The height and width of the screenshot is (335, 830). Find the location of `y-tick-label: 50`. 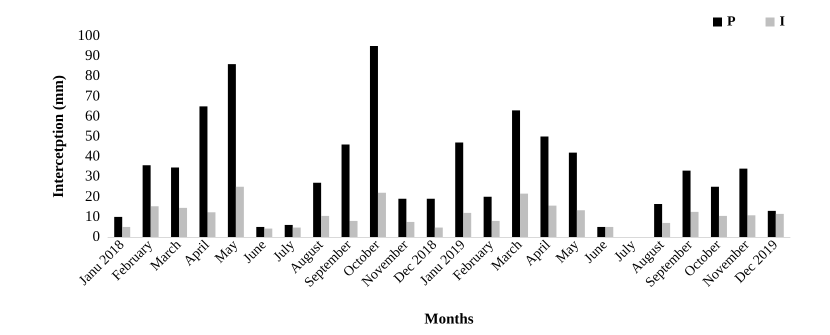

y-tick-label: 50 is located at coordinates (92, 136).